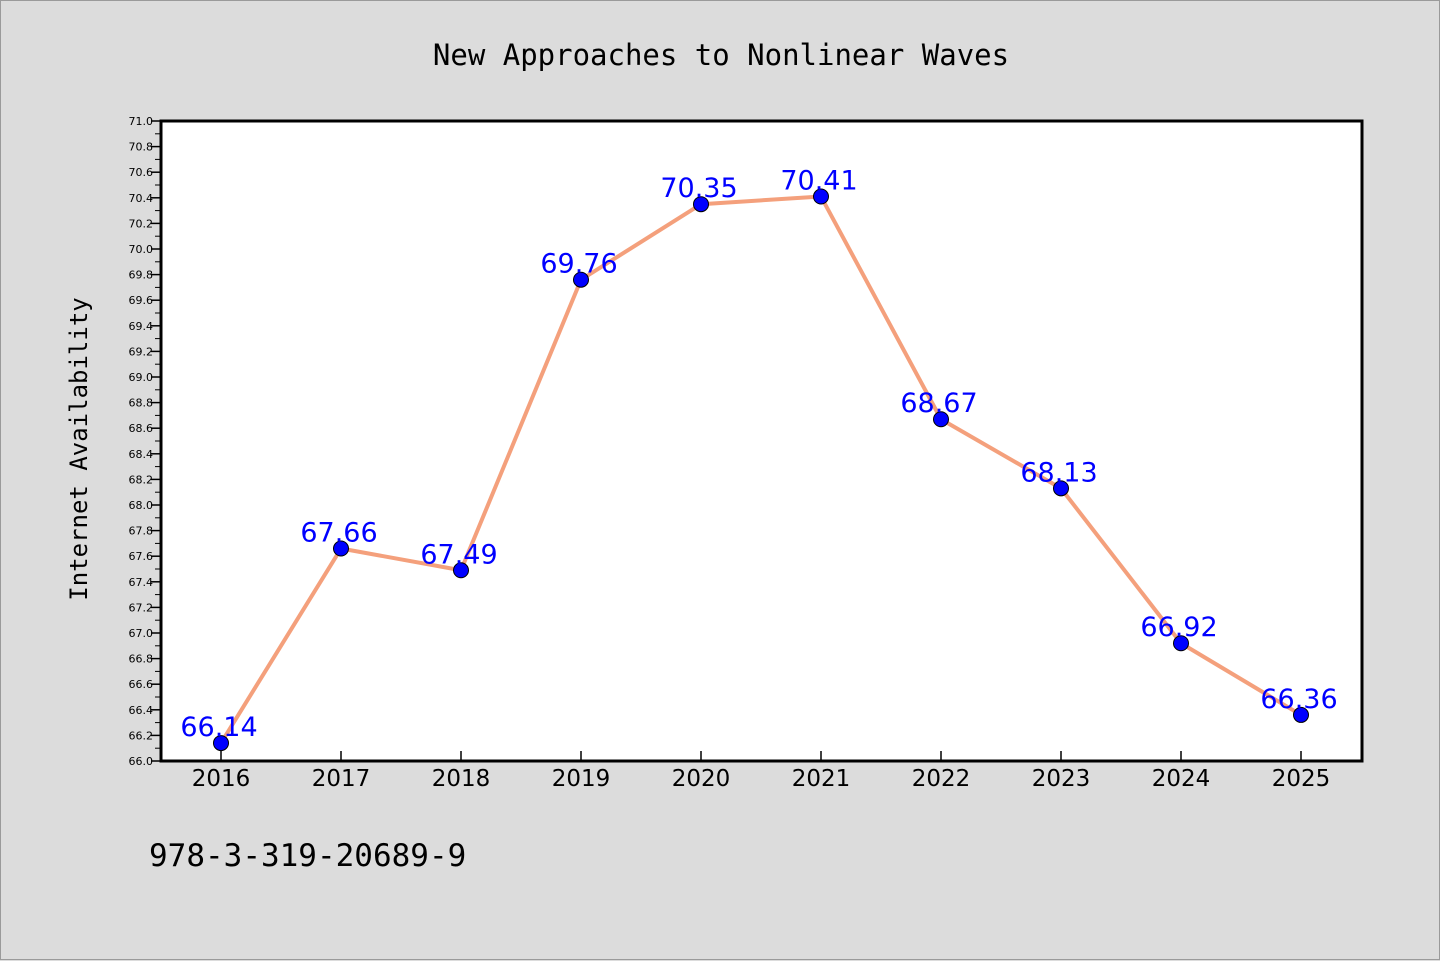 This screenshot has height=961, width=1440. I want to click on data-label: 67.66, so click(338, 533).